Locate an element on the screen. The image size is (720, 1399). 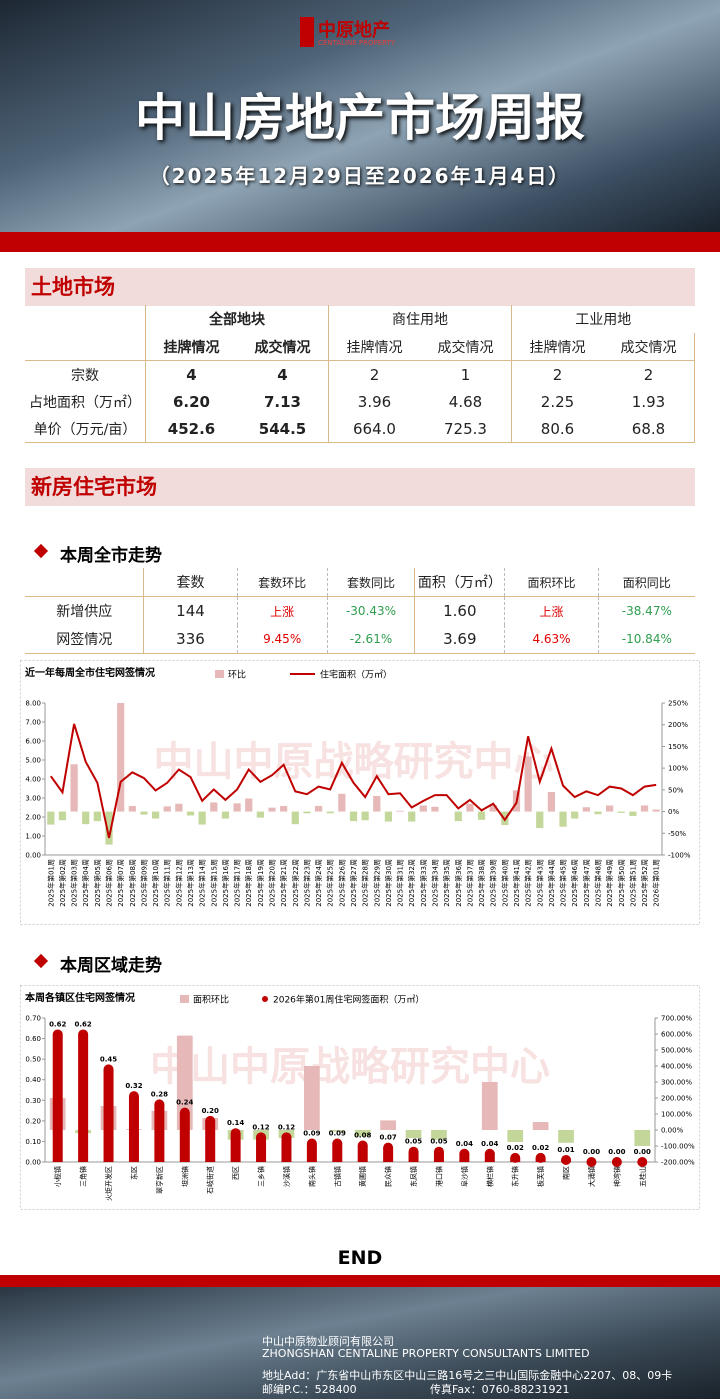
title: 中山房地产市场周报 is located at coordinates (360, 117).